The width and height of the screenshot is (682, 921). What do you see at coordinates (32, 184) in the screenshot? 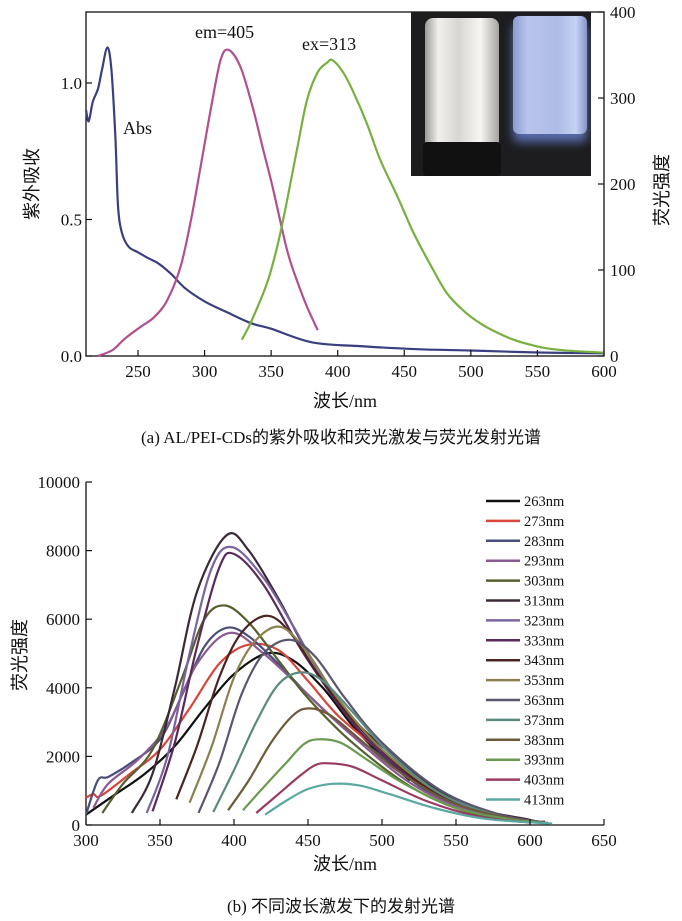
I see `panel-a-ylabel-left: 紫外吸收` at bounding box center [32, 184].